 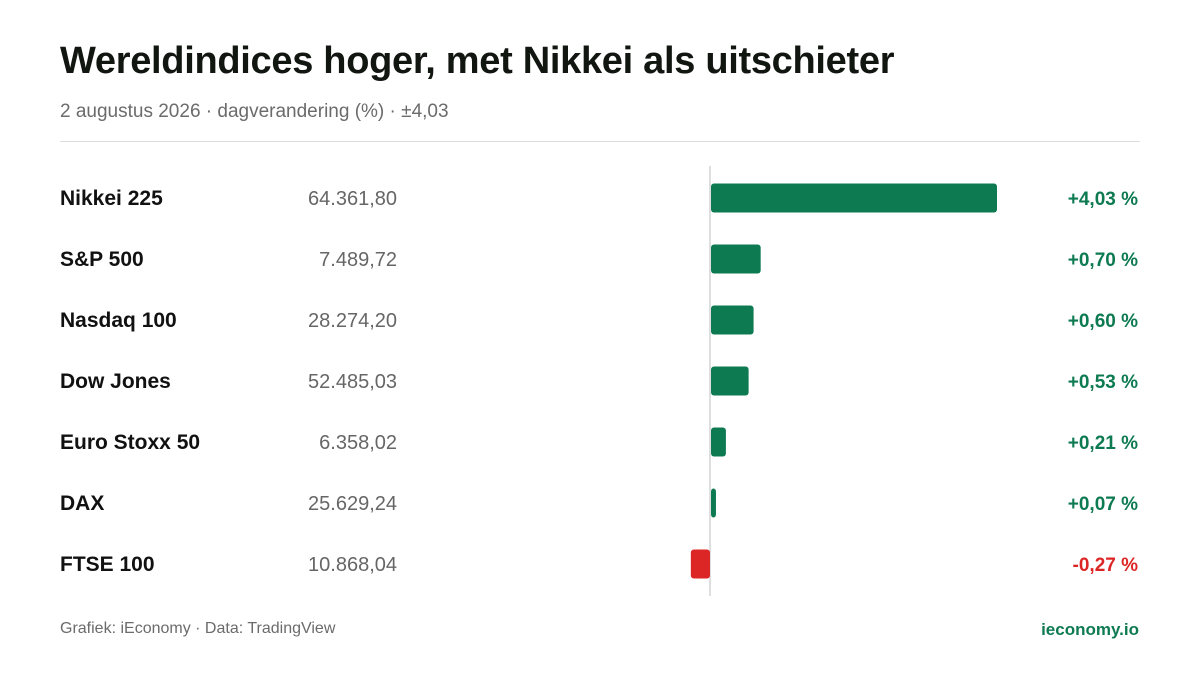 I want to click on header-divider, so click(x=600, y=141).